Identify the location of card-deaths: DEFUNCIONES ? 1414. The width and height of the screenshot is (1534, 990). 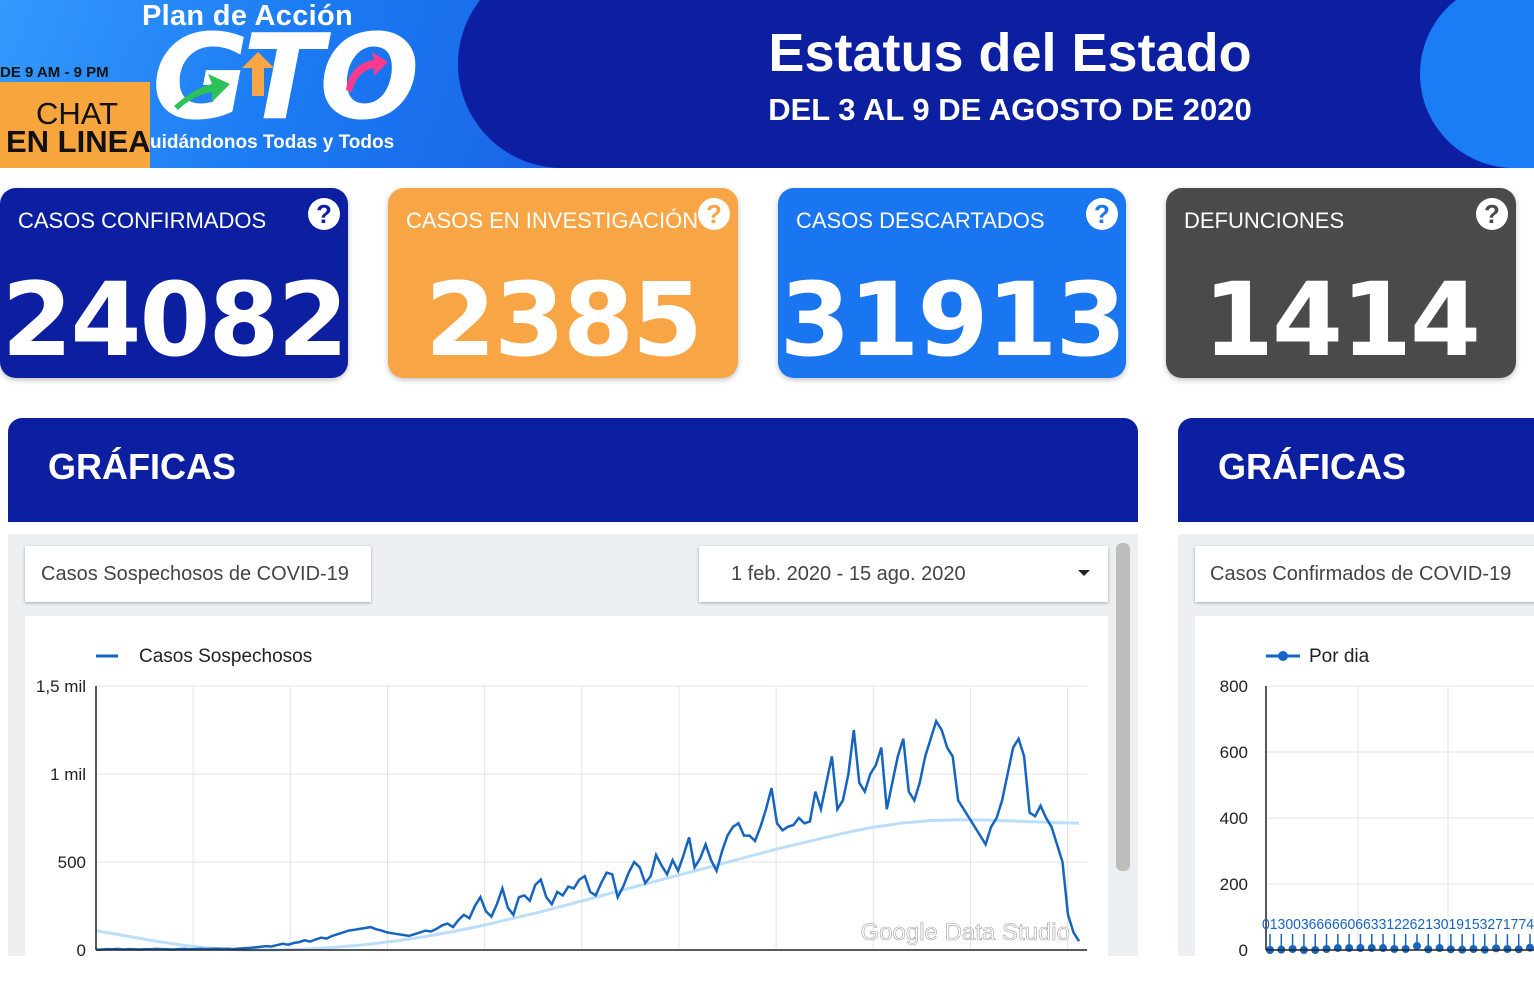
(1341, 283).